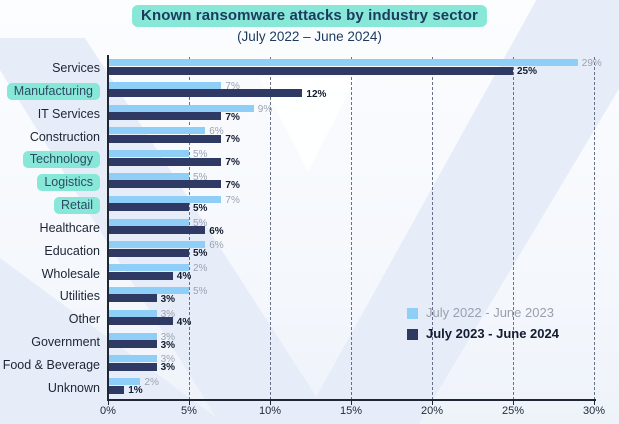 This screenshot has width=619, height=424. What do you see at coordinates (527, 71) in the screenshot?
I see `value-label-jul2023-jun2024: 25%` at bounding box center [527, 71].